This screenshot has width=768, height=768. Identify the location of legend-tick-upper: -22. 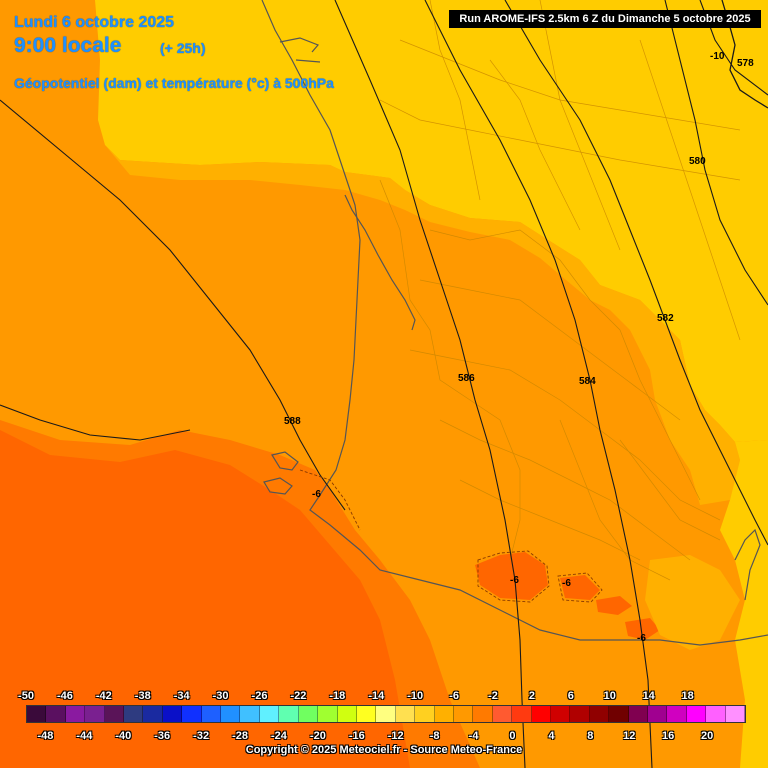
(298, 696).